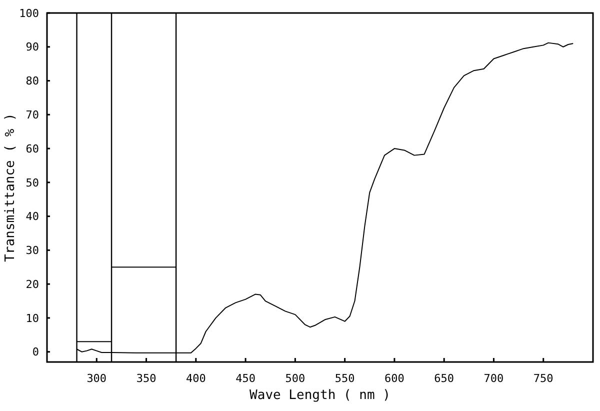 This screenshot has height=411, width=600. What do you see at coordinates (35, 352) in the screenshot?
I see `y-tick-label: 0` at bounding box center [35, 352].